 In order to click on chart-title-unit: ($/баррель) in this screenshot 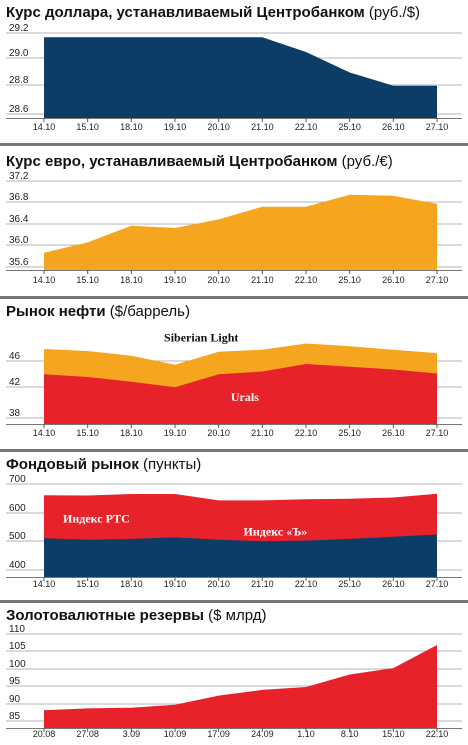, I will do `click(148, 311)`.